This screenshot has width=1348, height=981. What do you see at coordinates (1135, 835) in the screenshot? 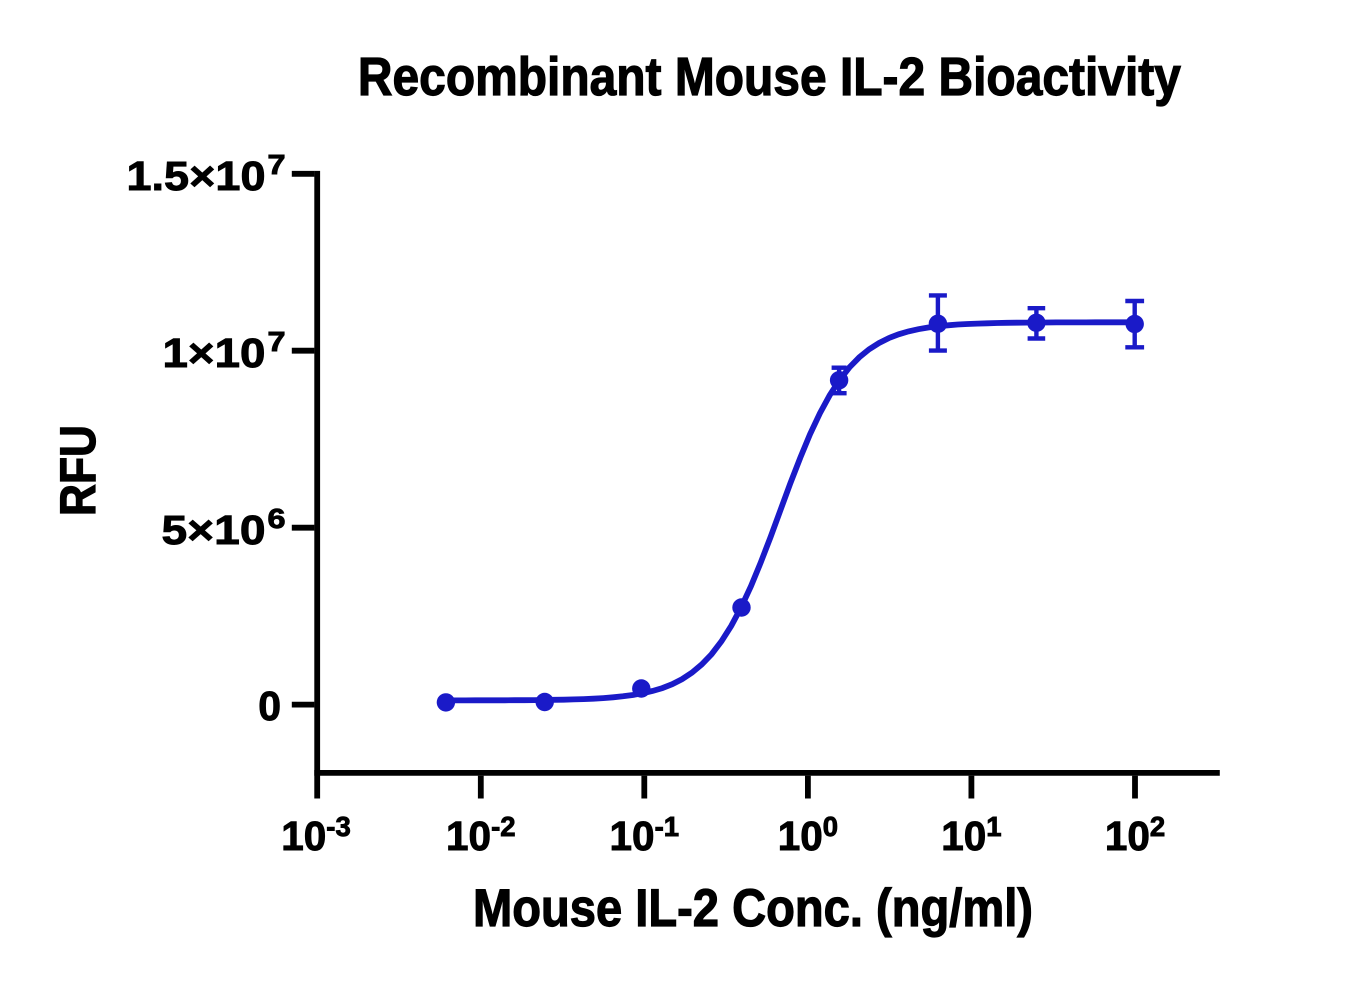
I see `svg-text: 10²` at bounding box center [1135, 835].